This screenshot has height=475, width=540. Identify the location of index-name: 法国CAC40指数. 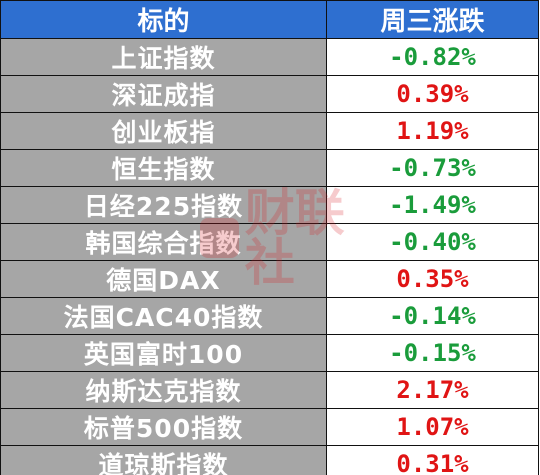
(163, 316).